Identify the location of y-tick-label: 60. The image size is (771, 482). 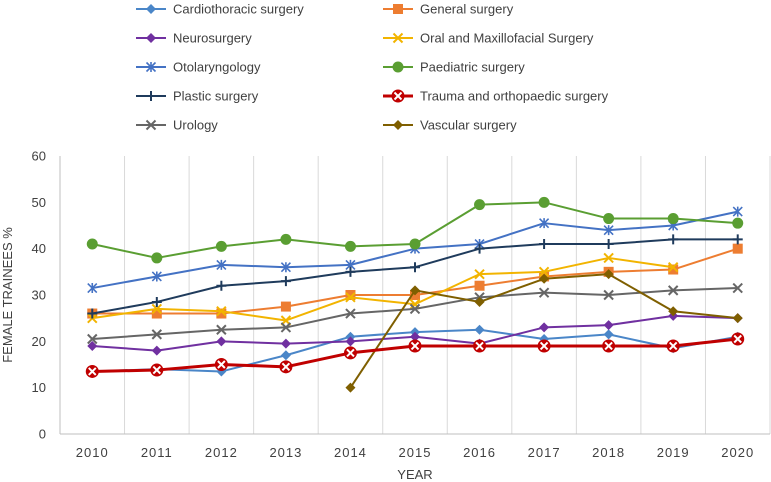
(39, 156).